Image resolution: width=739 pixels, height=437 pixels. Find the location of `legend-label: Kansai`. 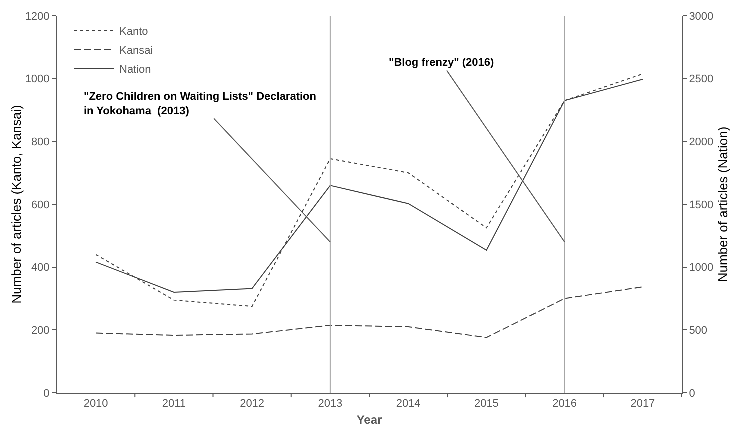

legend-label: Kansai is located at coordinates (137, 50).